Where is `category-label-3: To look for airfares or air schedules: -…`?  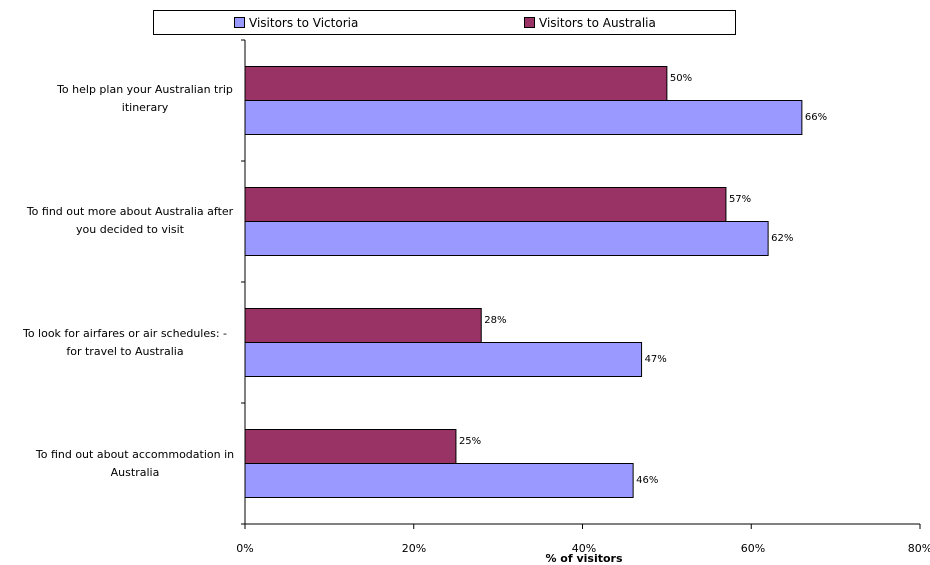
category-label-3: To look for airfares or air schedules: -… is located at coordinates (125, 342).